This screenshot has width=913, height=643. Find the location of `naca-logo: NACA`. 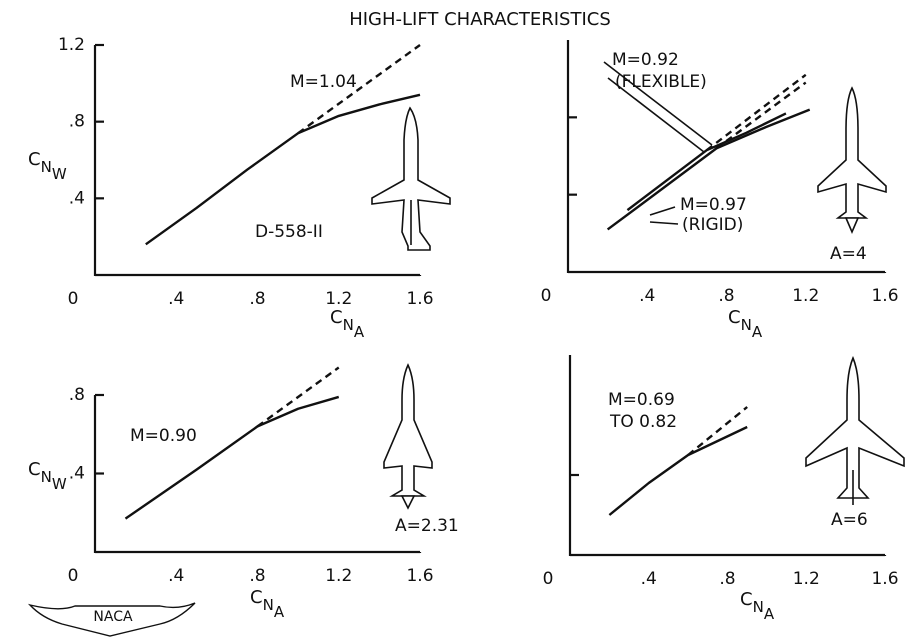

naca-logo: NACA is located at coordinates (111, 619).